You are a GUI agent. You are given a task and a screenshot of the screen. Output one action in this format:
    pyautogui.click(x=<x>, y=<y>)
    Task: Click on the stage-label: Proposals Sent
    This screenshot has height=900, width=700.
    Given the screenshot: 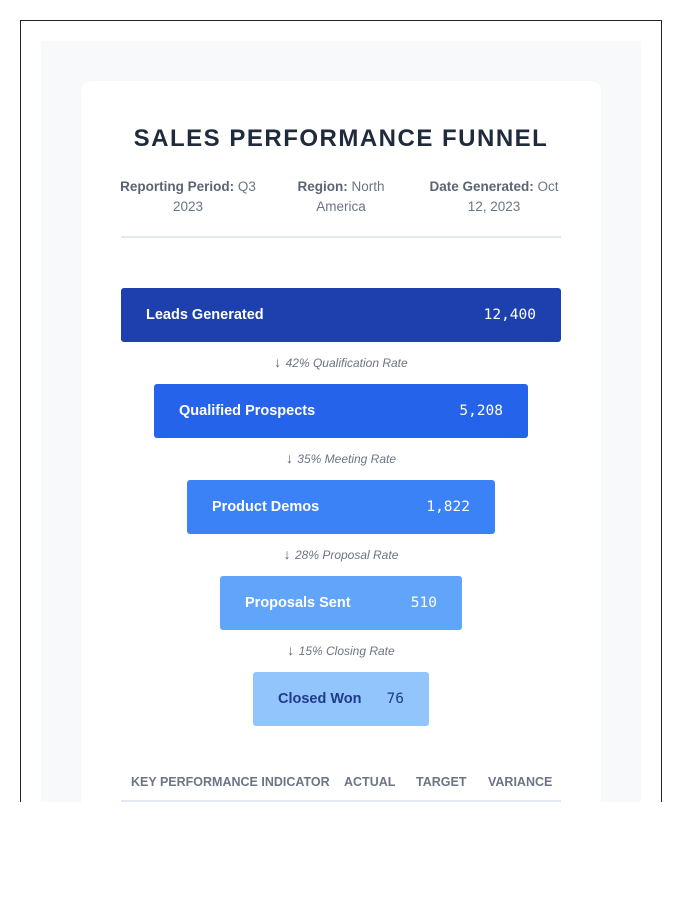 What is the action you would take?
    pyautogui.click(x=298, y=603)
    